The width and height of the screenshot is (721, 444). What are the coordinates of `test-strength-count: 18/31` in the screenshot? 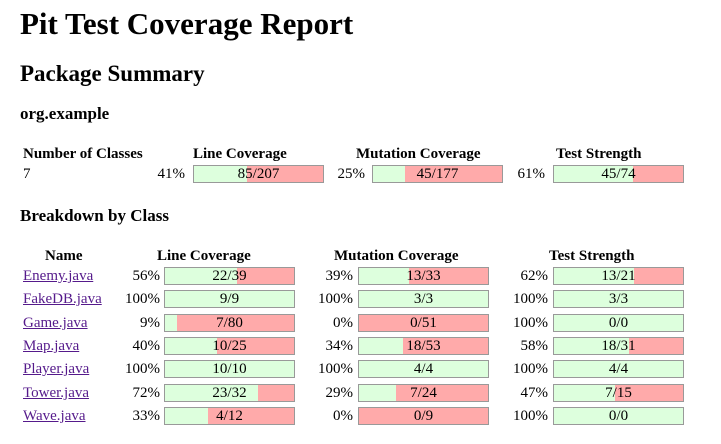 It's located at (618, 346).